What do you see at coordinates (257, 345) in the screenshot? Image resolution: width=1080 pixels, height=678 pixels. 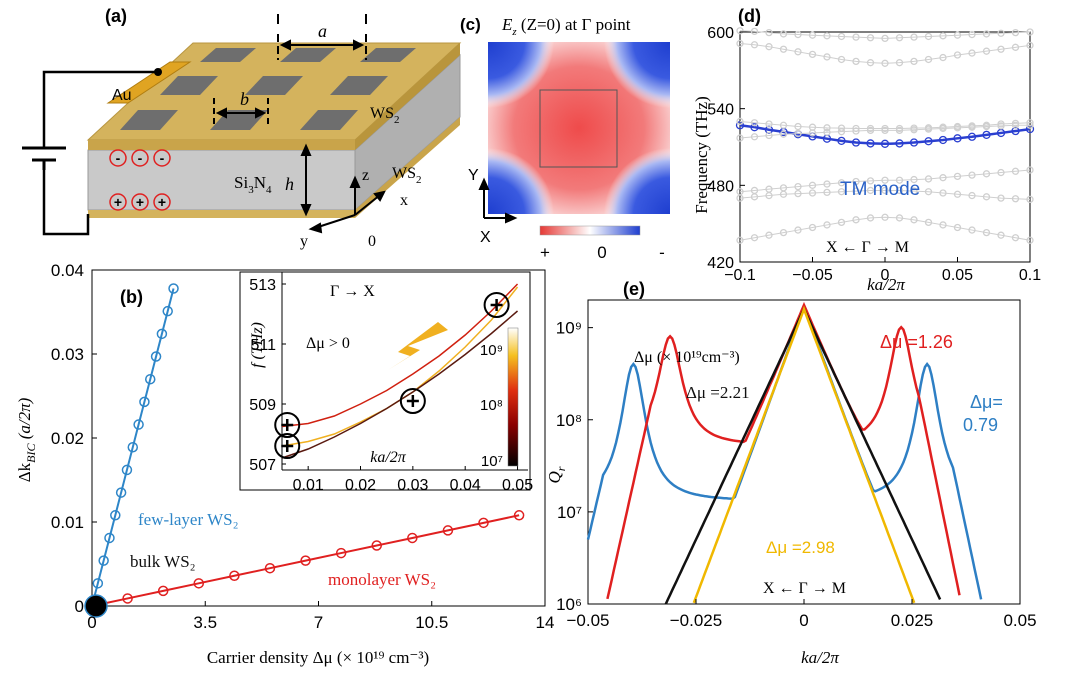 I see `y-axis-label-inset: f (THz)` at bounding box center [257, 345].